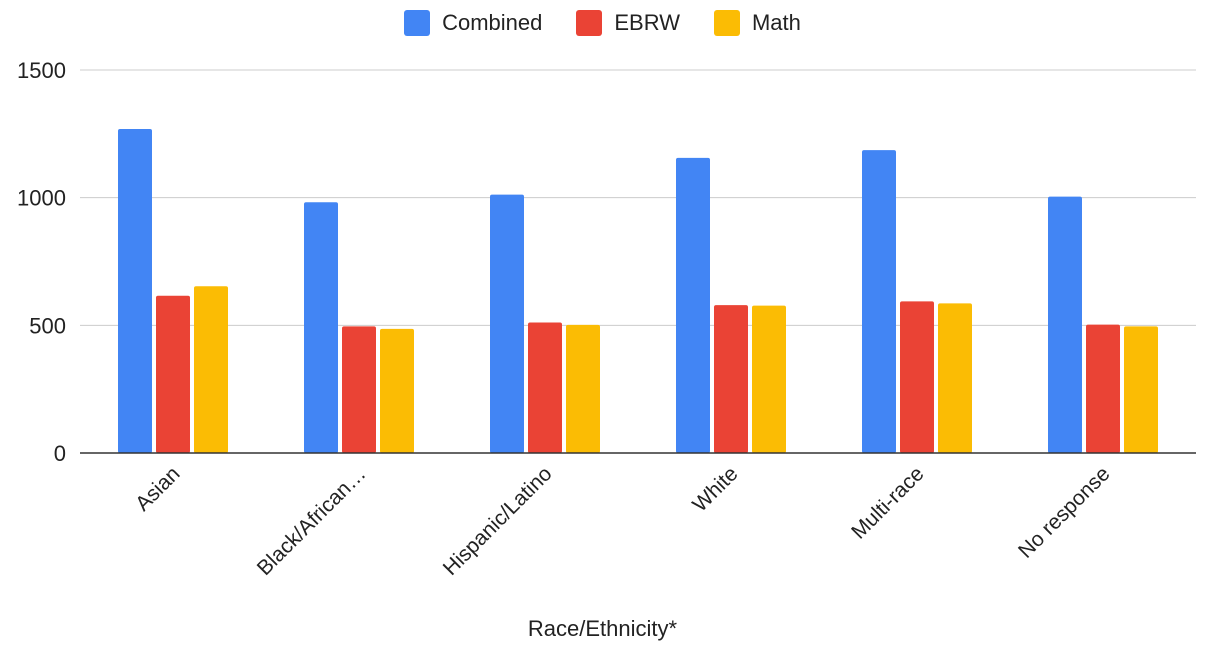 The height and width of the screenshot is (661, 1205). I want to click on x-tick-label: Asian, so click(157, 488).